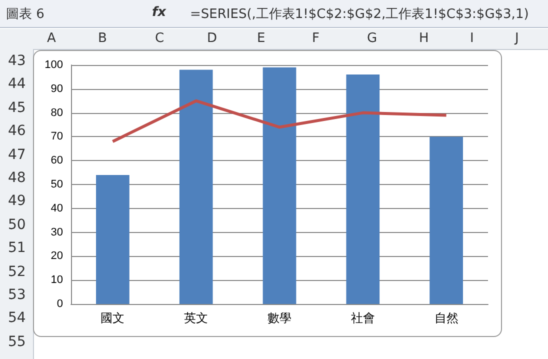 The height and width of the screenshot is (359, 548). What do you see at coordinates (196, 318) in the screenshot?
I see `x-tick-label: 英文` at bounding box center [196, 318].